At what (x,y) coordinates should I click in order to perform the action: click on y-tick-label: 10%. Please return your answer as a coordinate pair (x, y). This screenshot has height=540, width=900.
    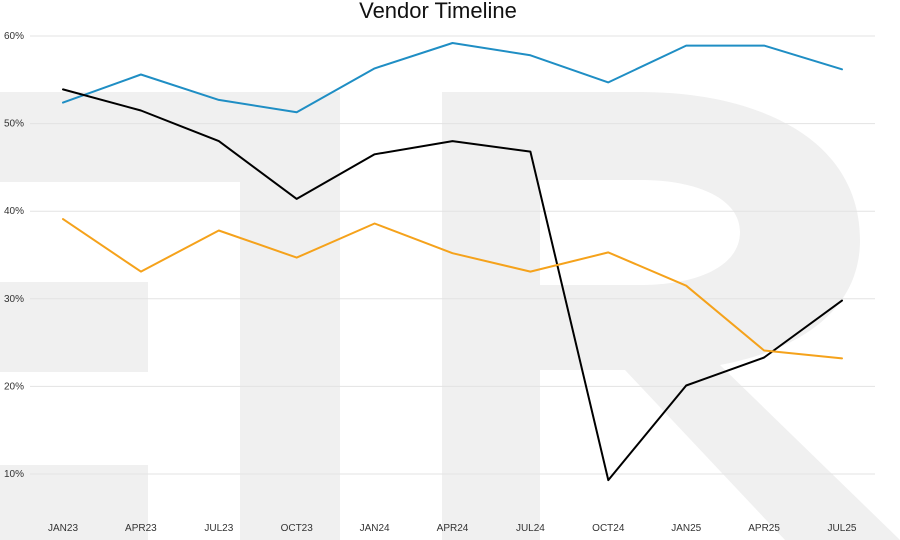
    Looking at the image, I should click on (14, 474).